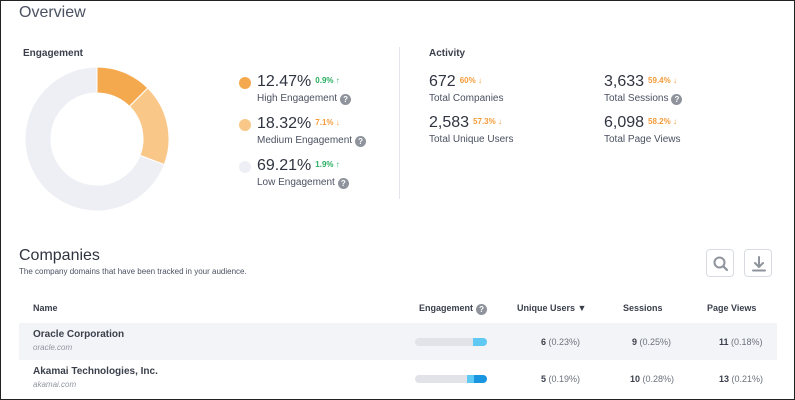  I want to click on total-companies-label: Total Companies, so click(466, 98).